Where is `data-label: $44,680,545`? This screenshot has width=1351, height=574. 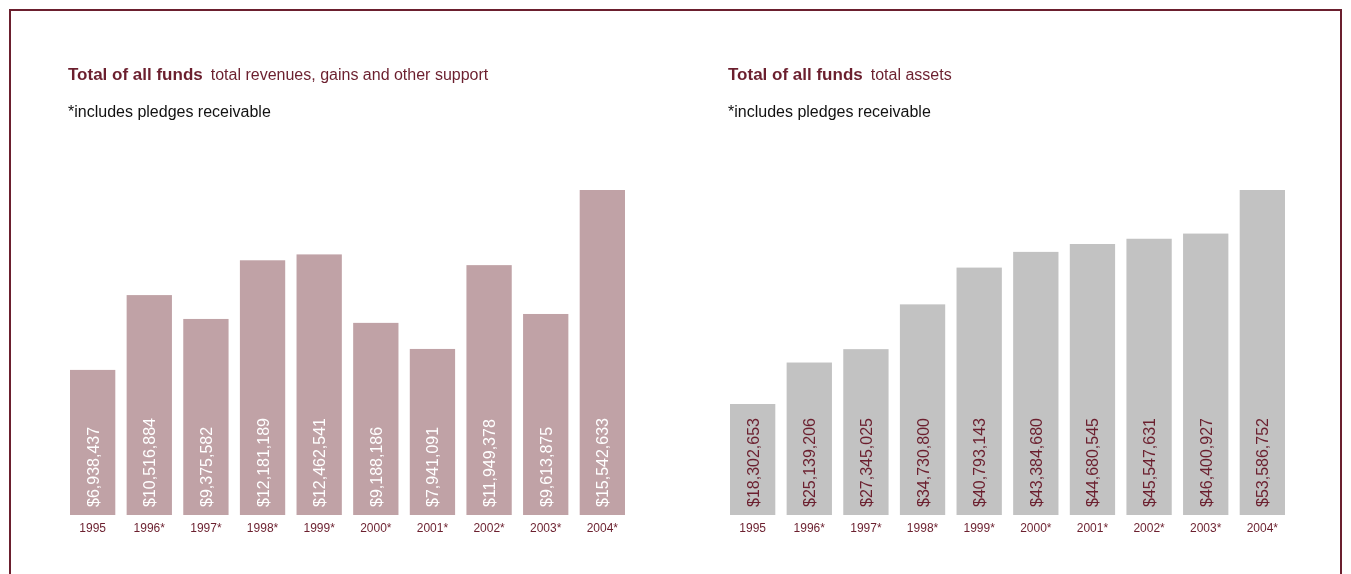
data-label: $44,680,545 is located at coordinates (1093, 462).